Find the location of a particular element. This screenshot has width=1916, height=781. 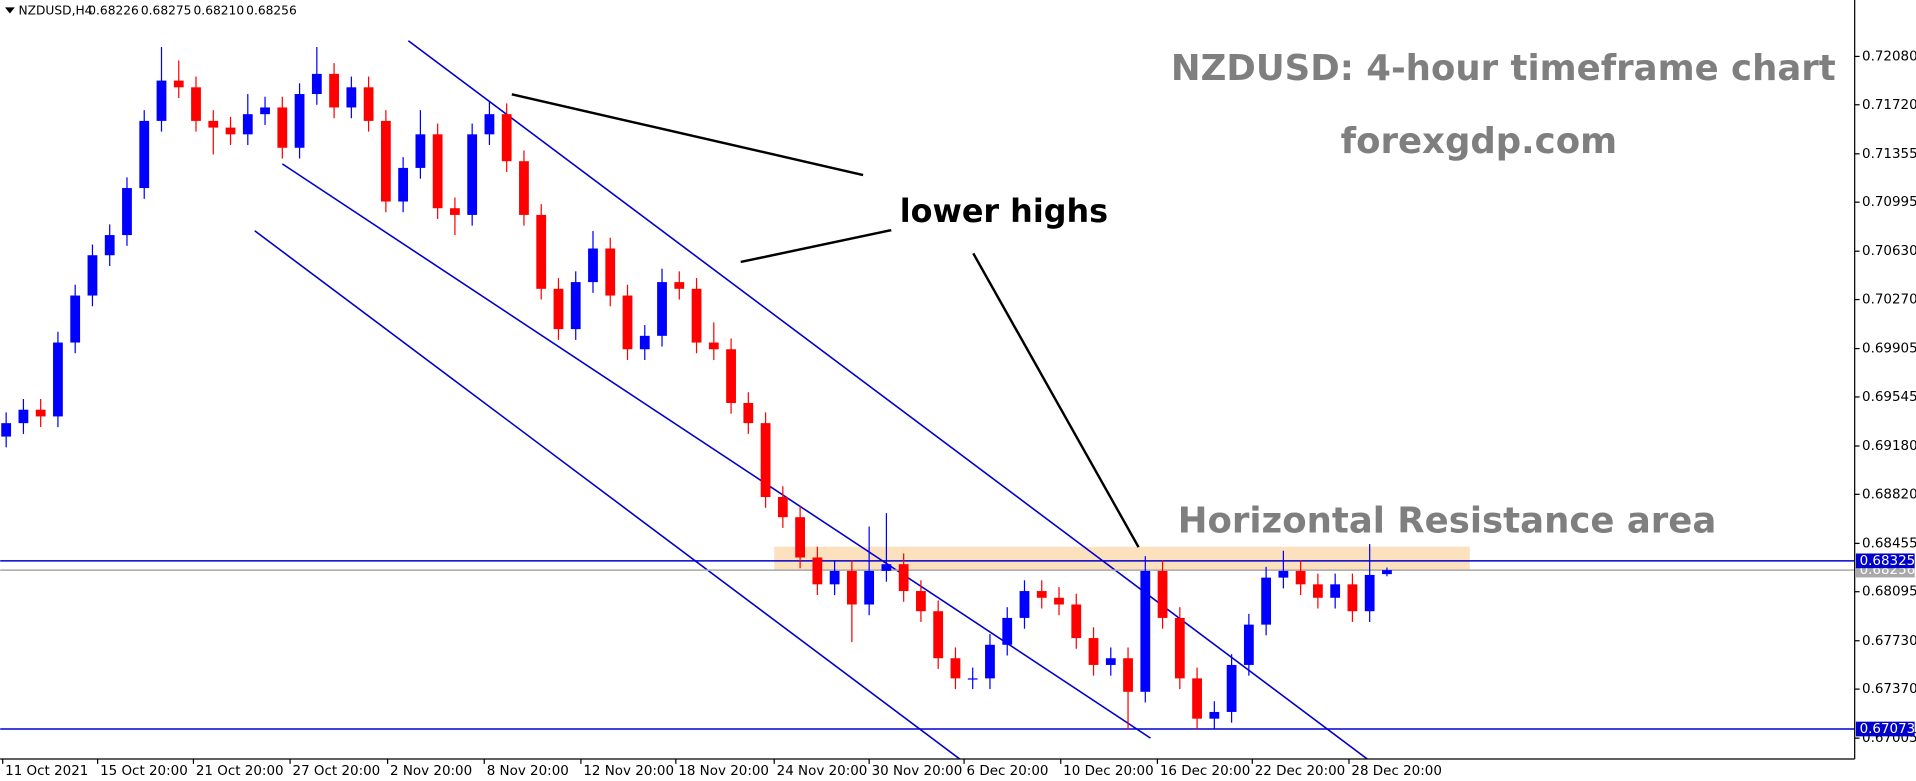

y-tick-label: 0.72080 is located at coordinates (1889, 56).